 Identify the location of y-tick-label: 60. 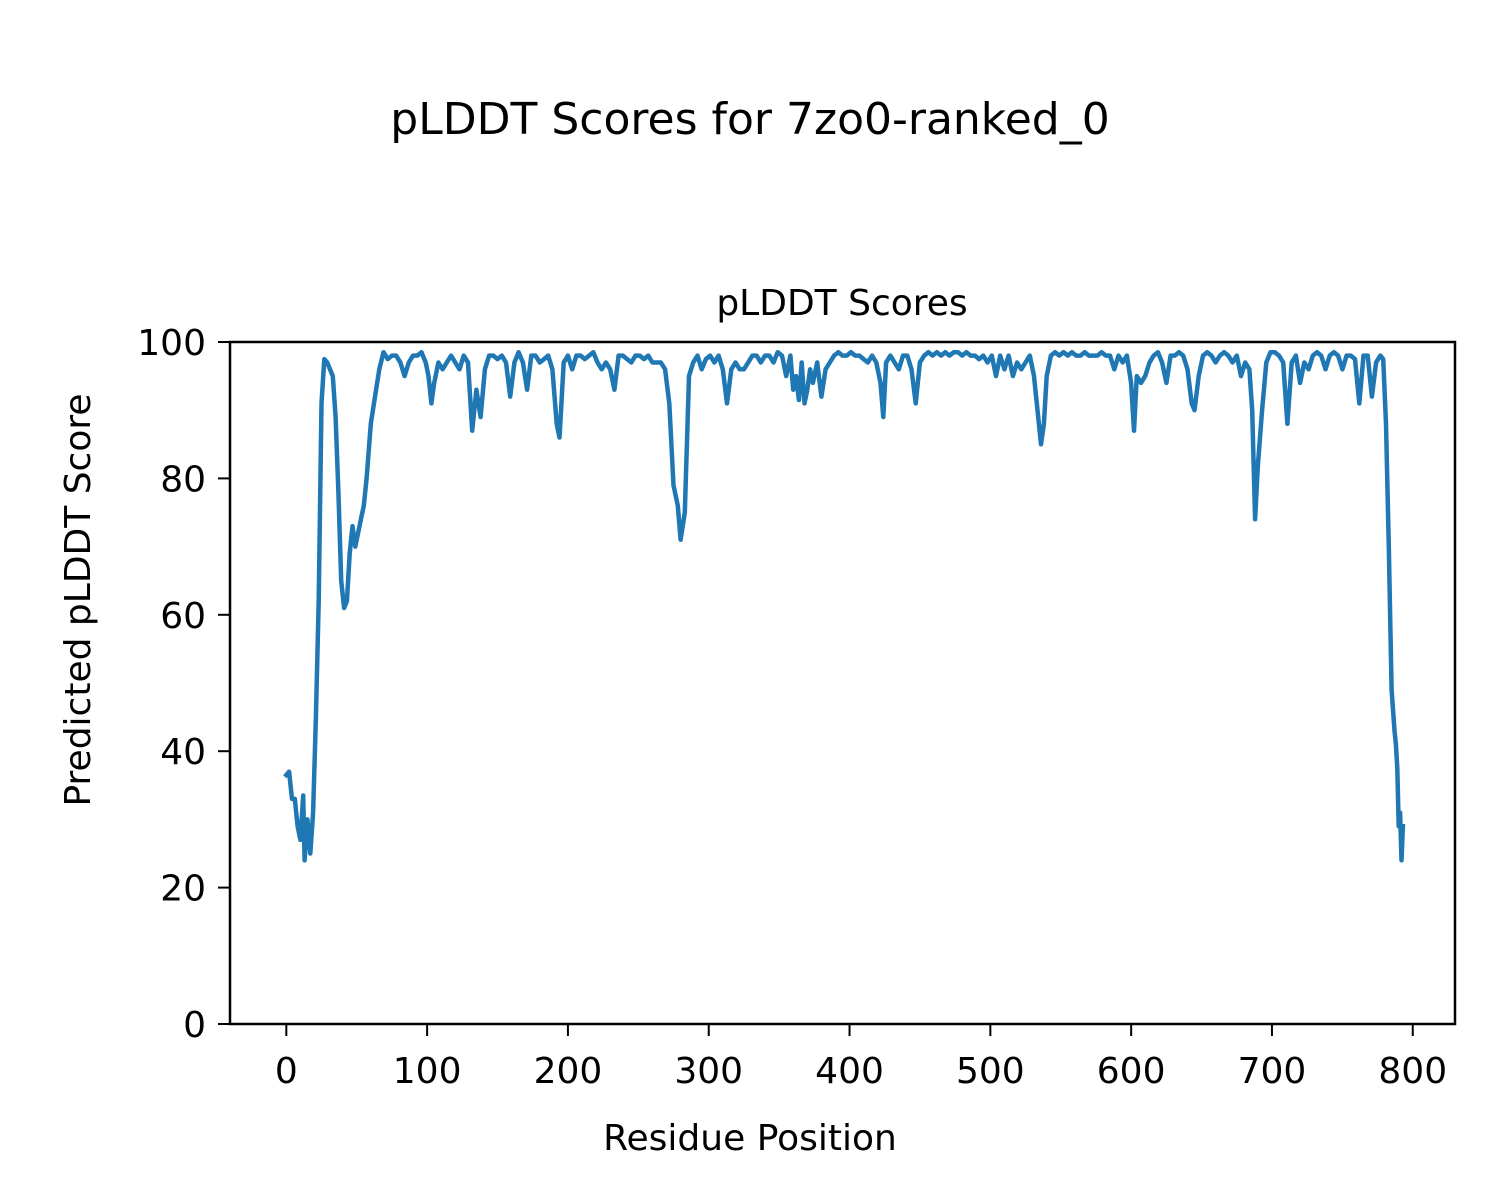
(183, 616).